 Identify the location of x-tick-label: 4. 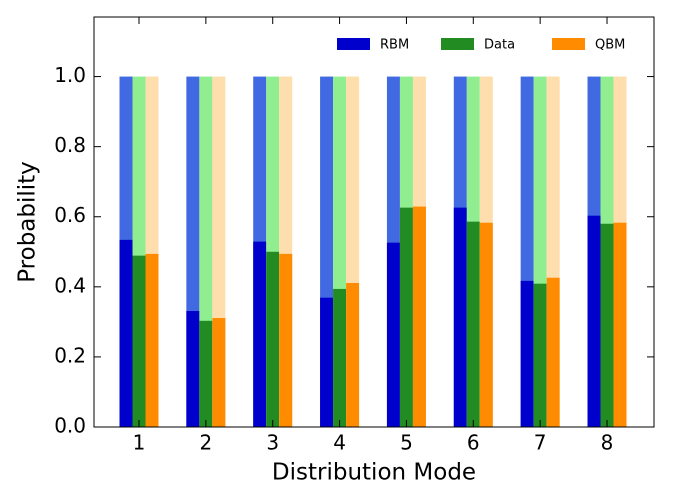
(339, 443).